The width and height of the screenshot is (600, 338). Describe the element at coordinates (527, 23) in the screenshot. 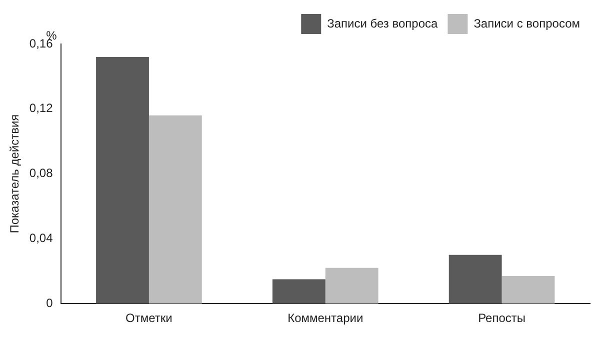

I see `legend-label: Записи с вопросом` at that location.